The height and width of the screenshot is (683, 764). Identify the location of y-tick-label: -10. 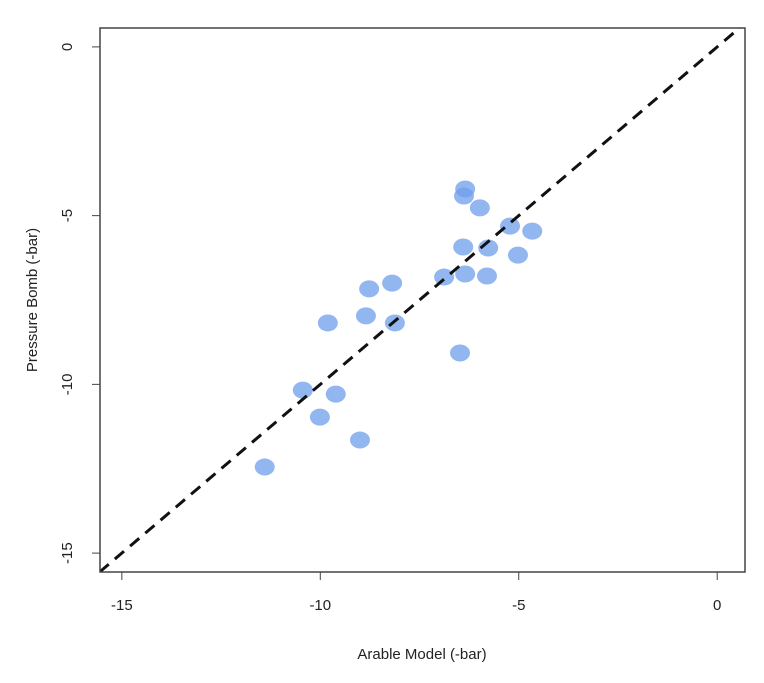
(67, 385).